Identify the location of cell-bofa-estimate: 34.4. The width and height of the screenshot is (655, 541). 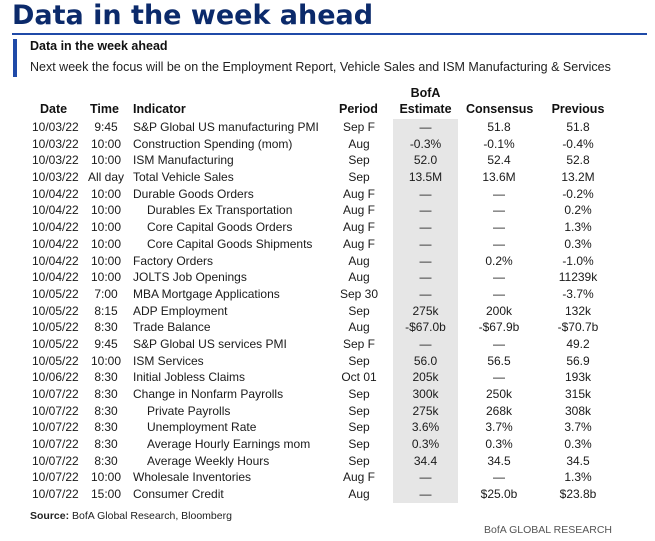
(425, 460).